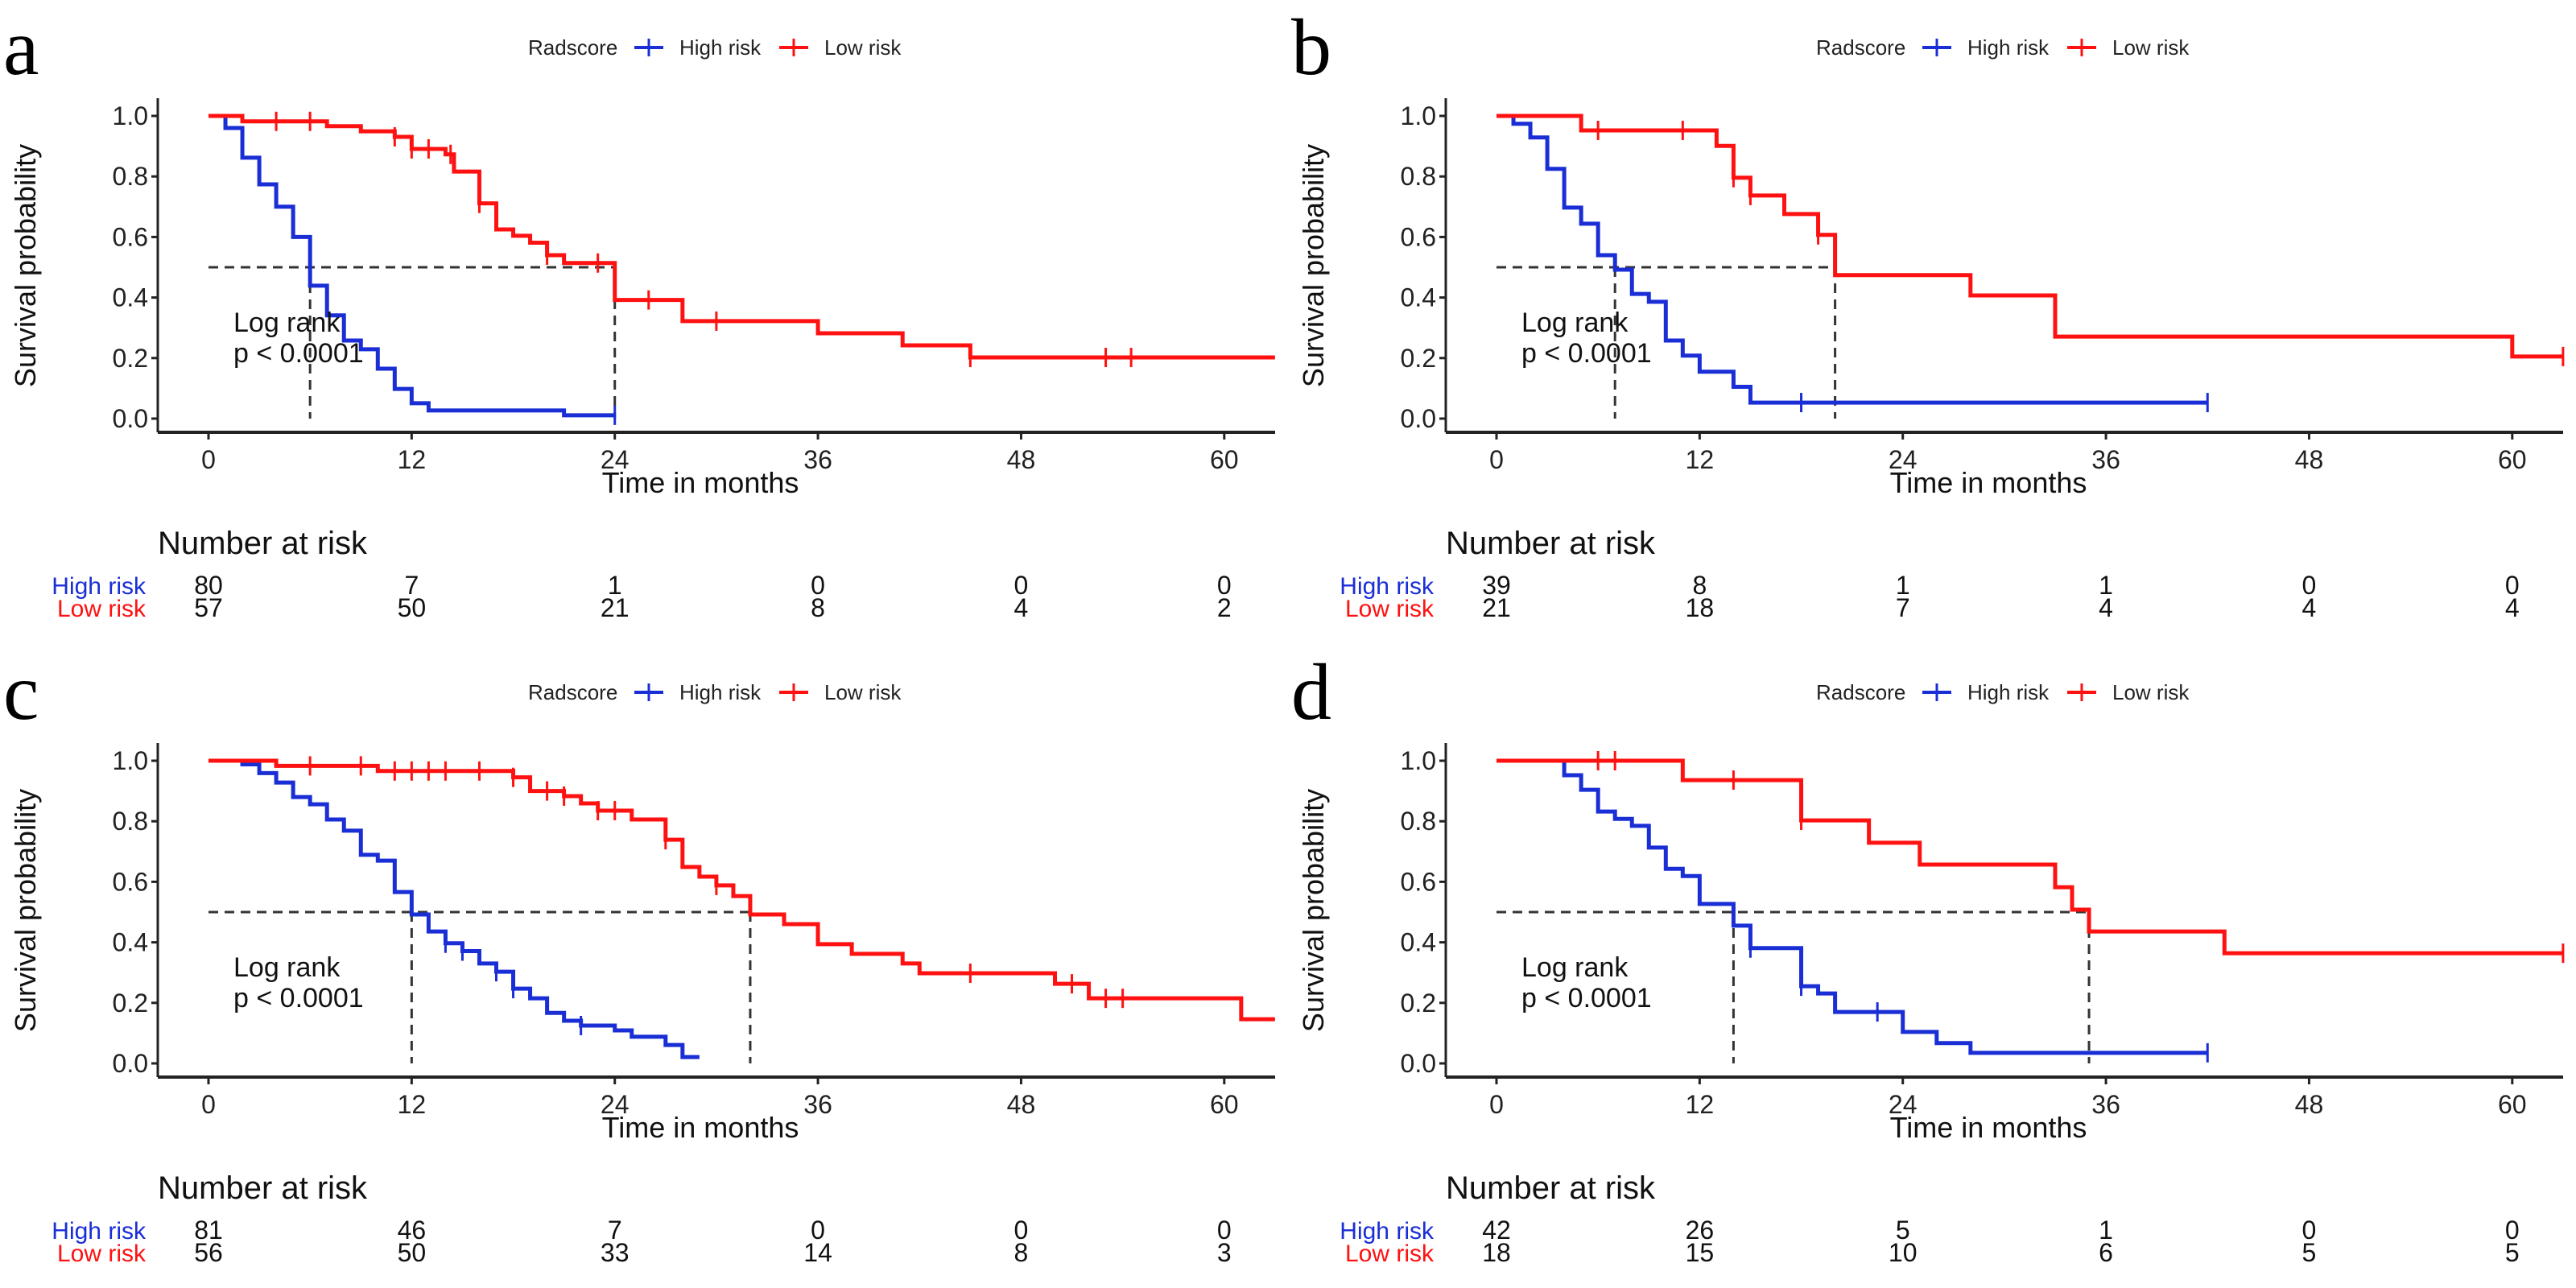  Describe the element at coordinates (21, 47) in the screenshot. I see `panel-letter: a` at that location.